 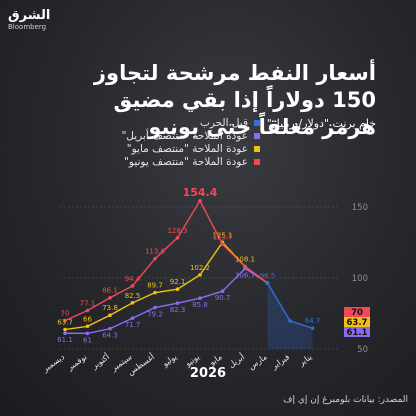 I want to click on end-value-text: 63.7, so click(x=357, y=323).